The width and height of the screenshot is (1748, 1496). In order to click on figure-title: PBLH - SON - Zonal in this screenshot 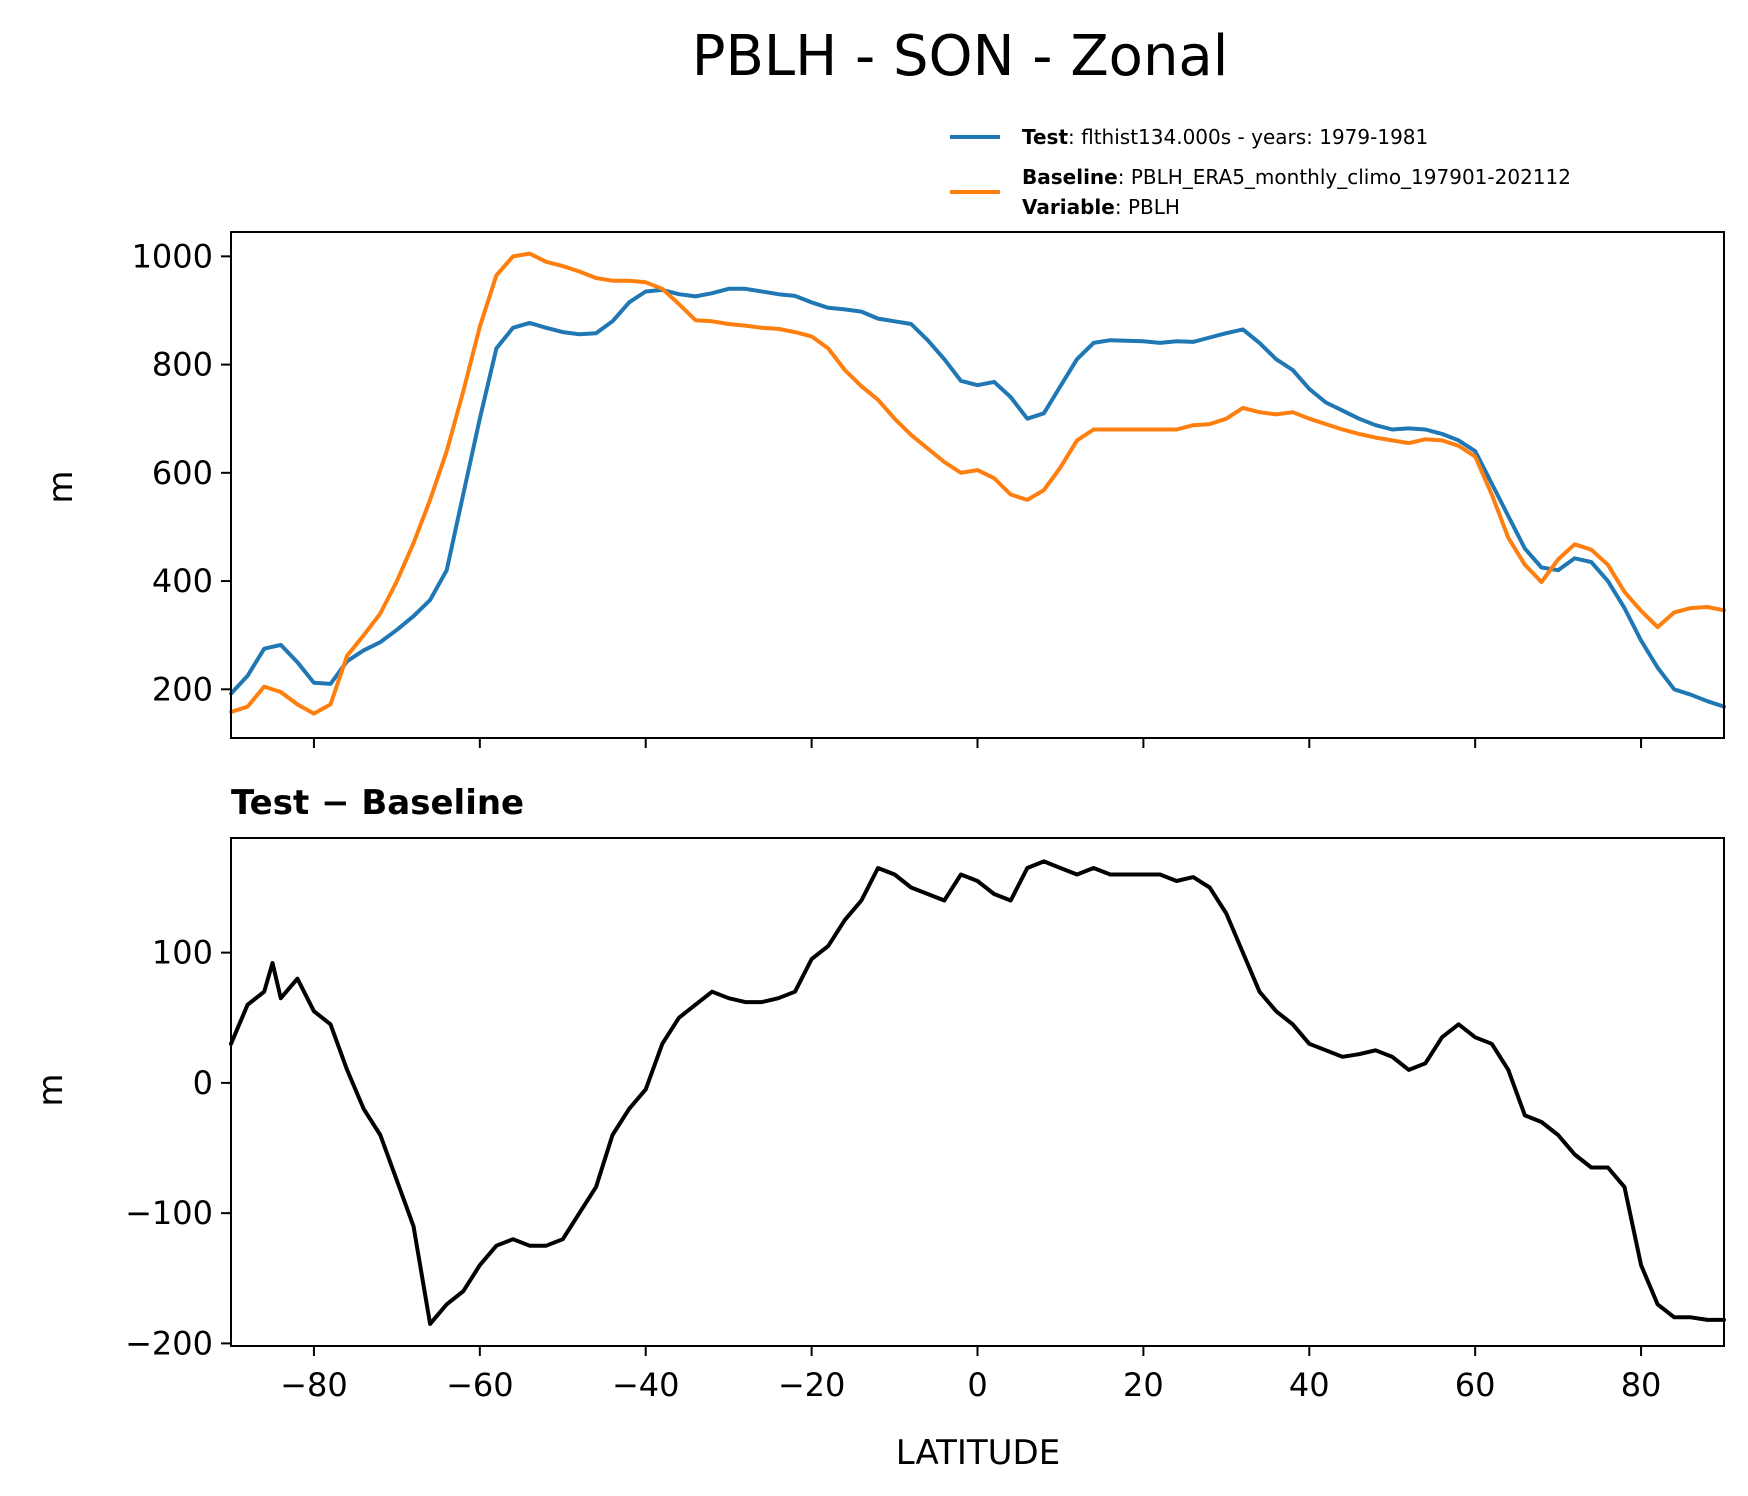, I will do `click(960, 56)`.